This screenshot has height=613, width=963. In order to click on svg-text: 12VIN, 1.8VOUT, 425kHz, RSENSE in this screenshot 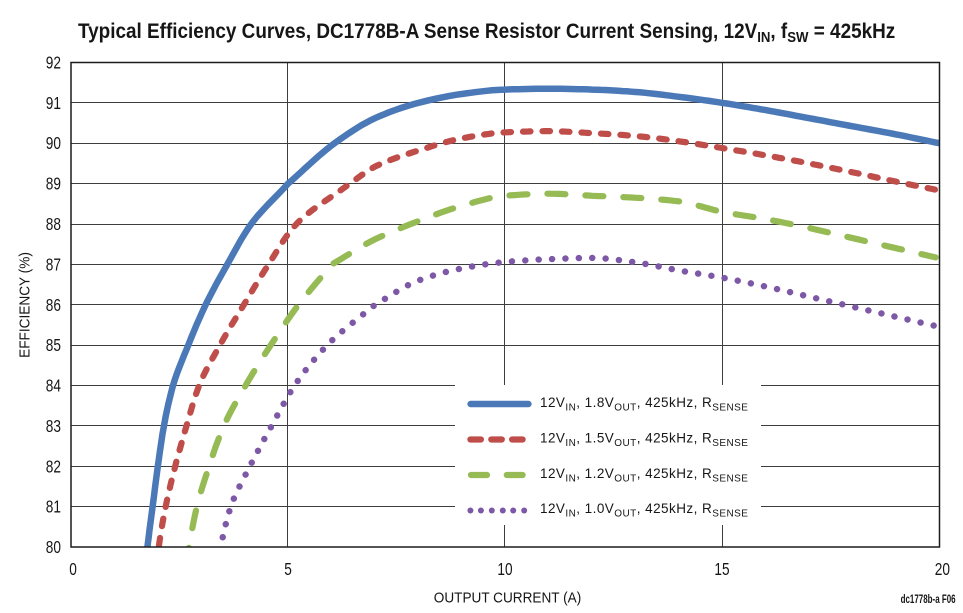, I will do `click(644, 404)`.